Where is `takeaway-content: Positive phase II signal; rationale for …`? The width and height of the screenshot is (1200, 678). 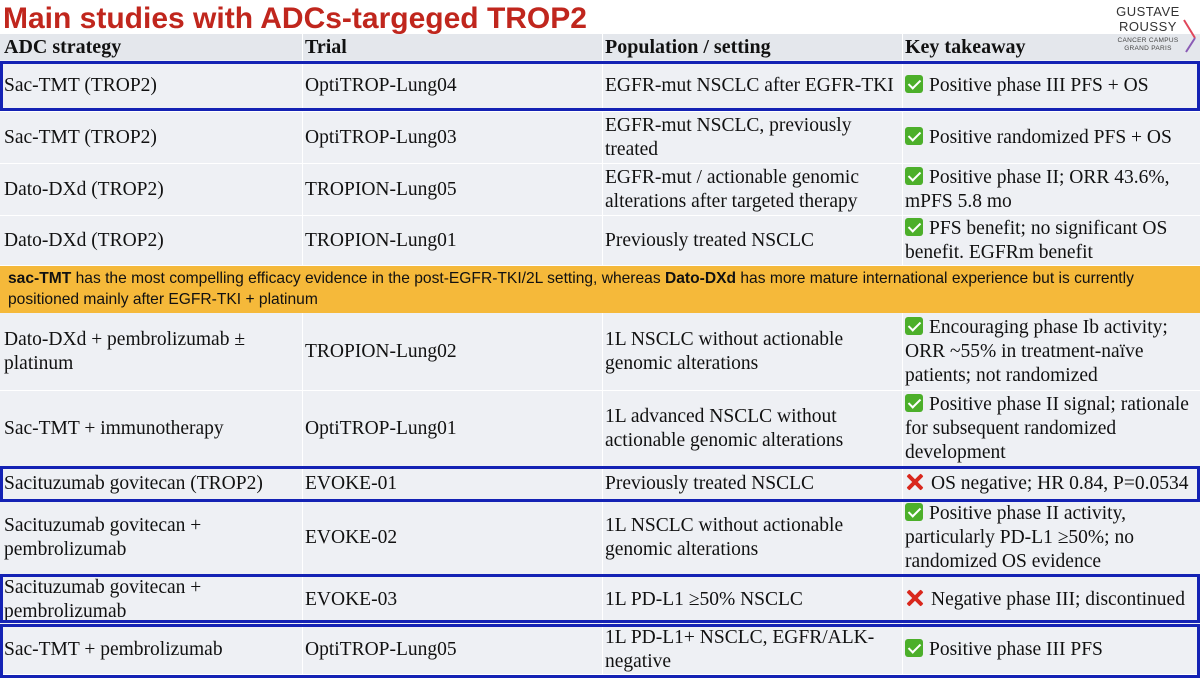
takeaway-content: Positive phase II signal; rationale for … is located at coordinates (1049, 429).